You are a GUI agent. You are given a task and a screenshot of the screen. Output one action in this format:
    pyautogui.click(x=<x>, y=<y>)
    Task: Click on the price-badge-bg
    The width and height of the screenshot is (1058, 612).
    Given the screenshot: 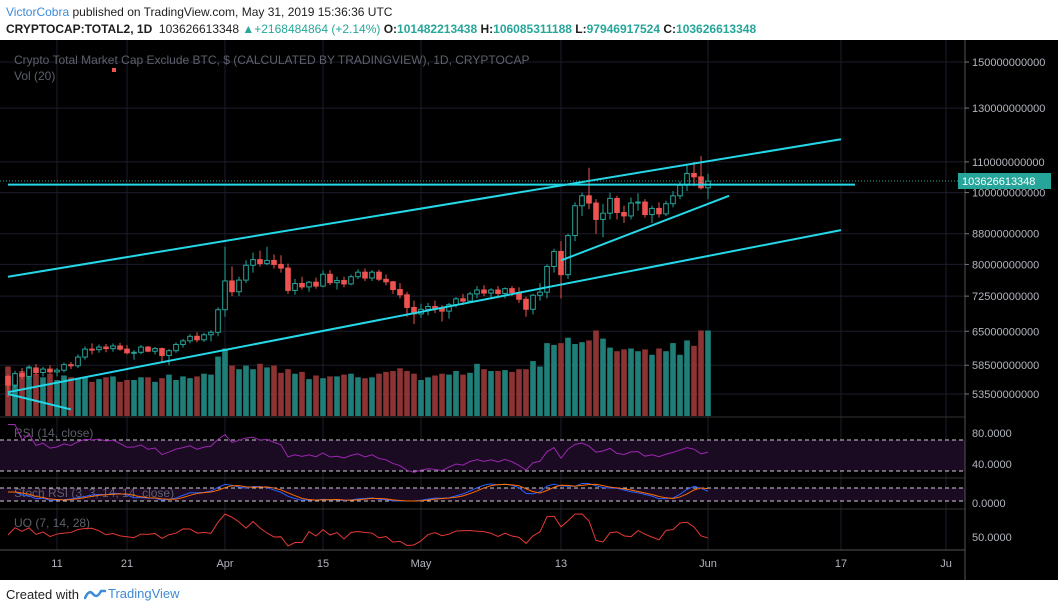 What is the action you would take?
    pyautogui.click(x=1004, y=181)
    